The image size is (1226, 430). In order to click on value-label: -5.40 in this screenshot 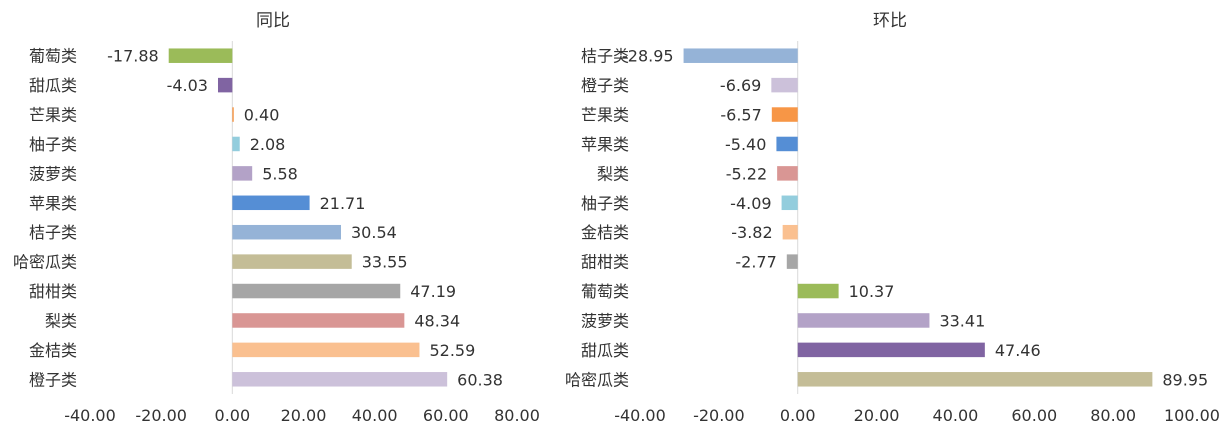, I will do `click(745, 144)`.